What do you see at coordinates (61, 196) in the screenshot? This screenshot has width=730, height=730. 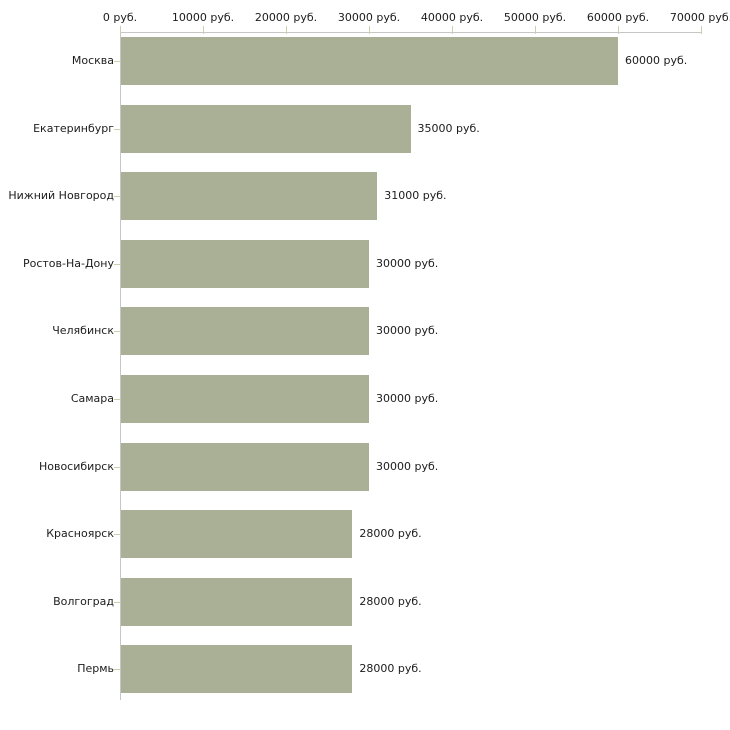 I see `category-label: Нижний Новгород` at bounding box center [61, 196].